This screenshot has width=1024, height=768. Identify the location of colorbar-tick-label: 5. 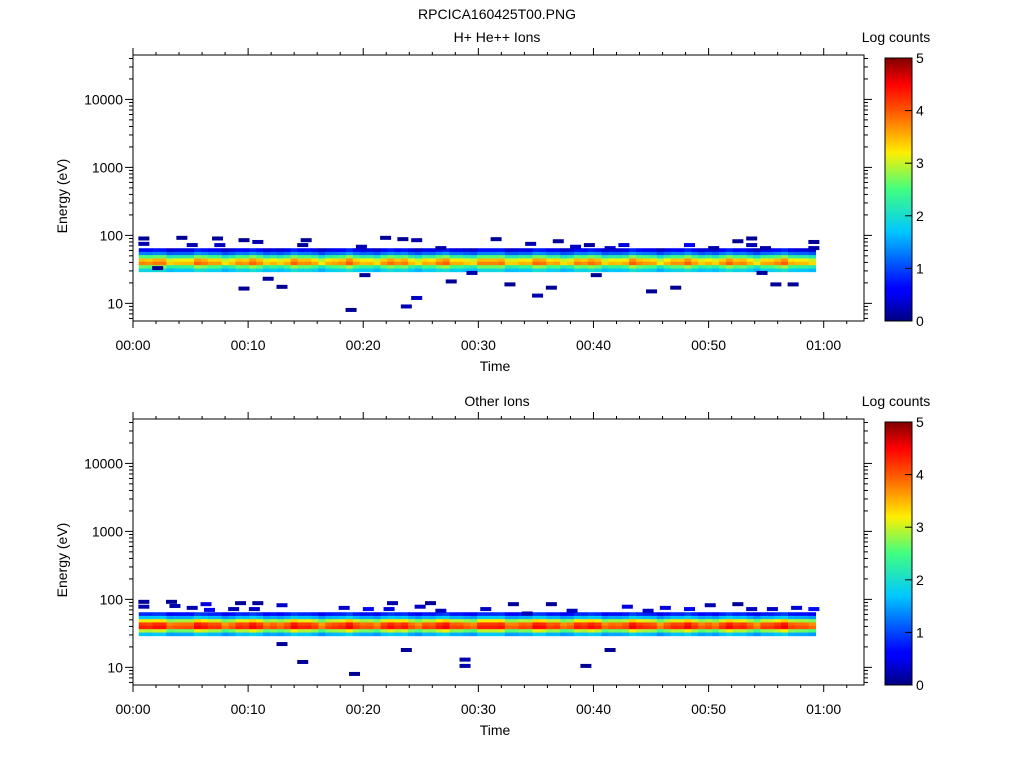
(920, 58).